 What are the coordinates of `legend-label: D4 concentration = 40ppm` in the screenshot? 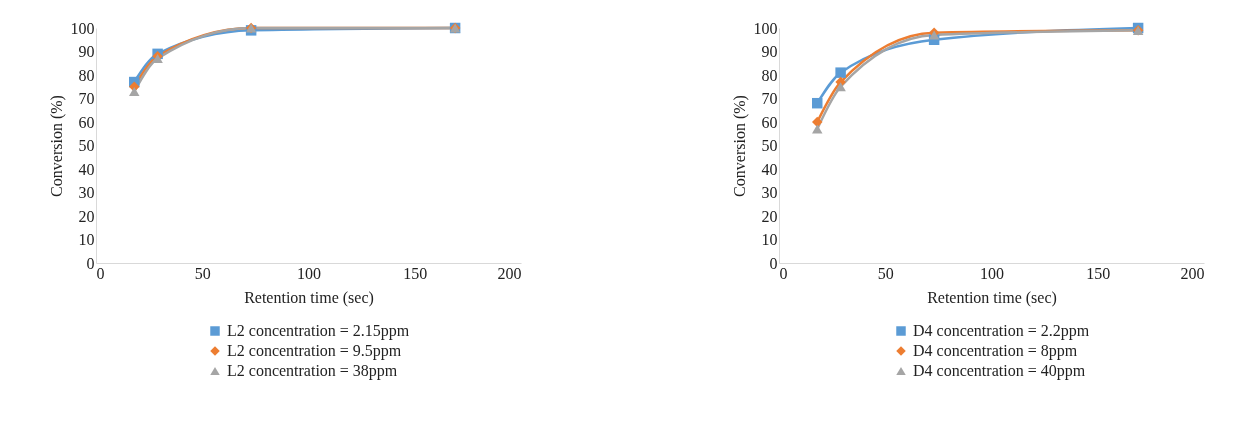 It's located at (999, 371).